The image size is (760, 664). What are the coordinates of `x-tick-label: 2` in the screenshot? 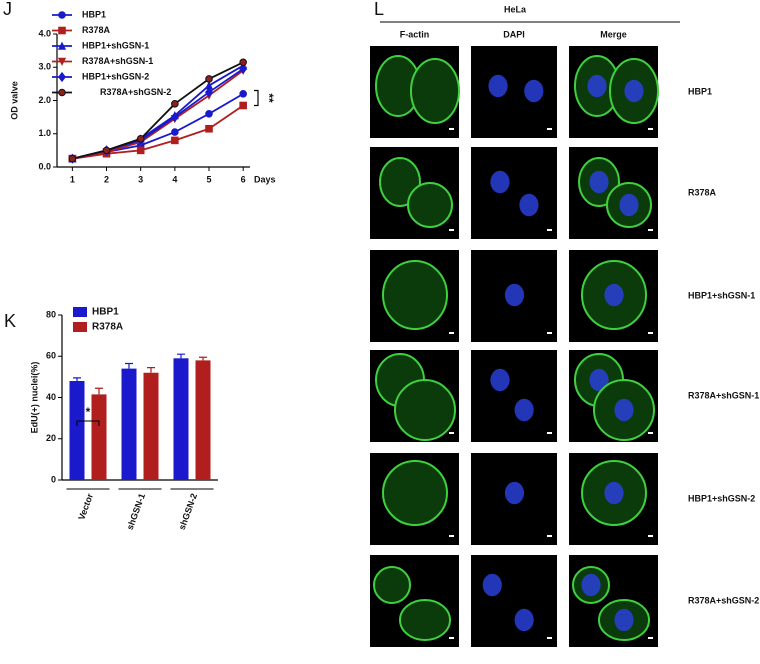 It's located at (106, 179).